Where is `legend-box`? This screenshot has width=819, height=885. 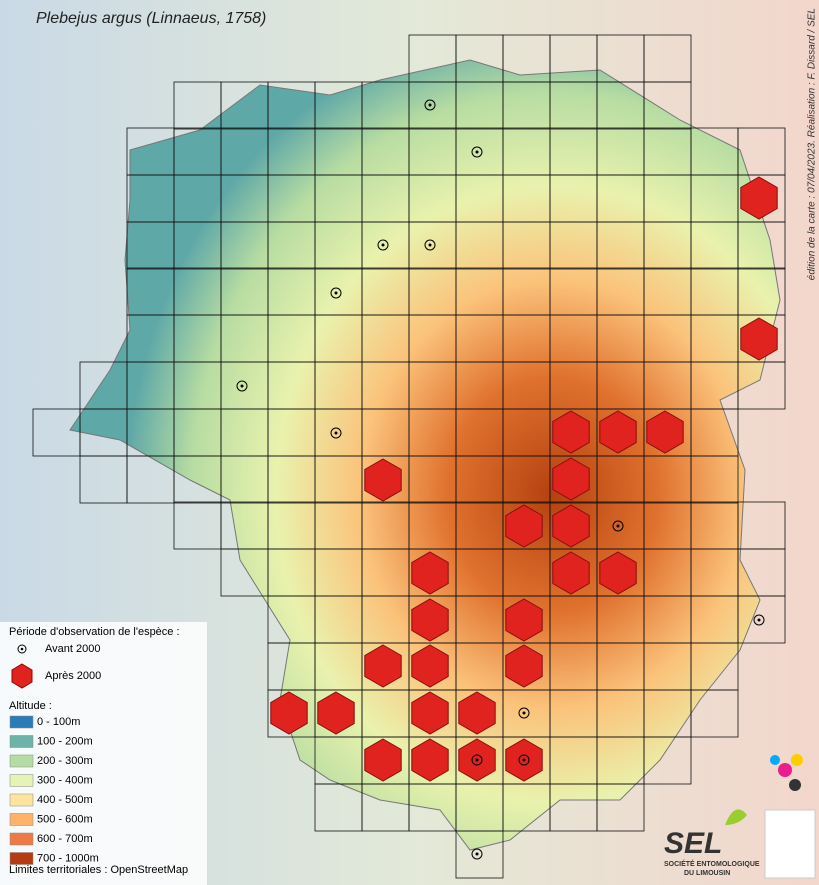
legend-box is located at coordinates (103, 753).